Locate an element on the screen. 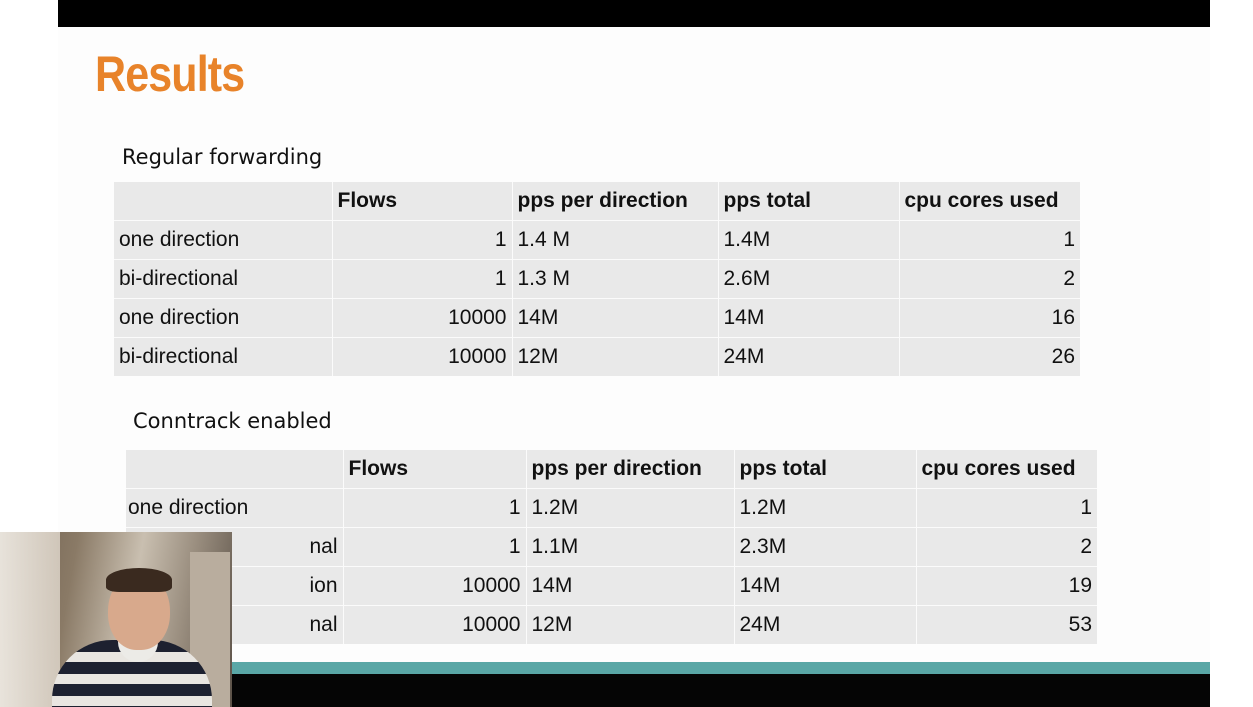 Image resolution: width=1253 pixels, height=707 pixels. pps-total-cell: 2.3M is located at coordinates (824, 547).